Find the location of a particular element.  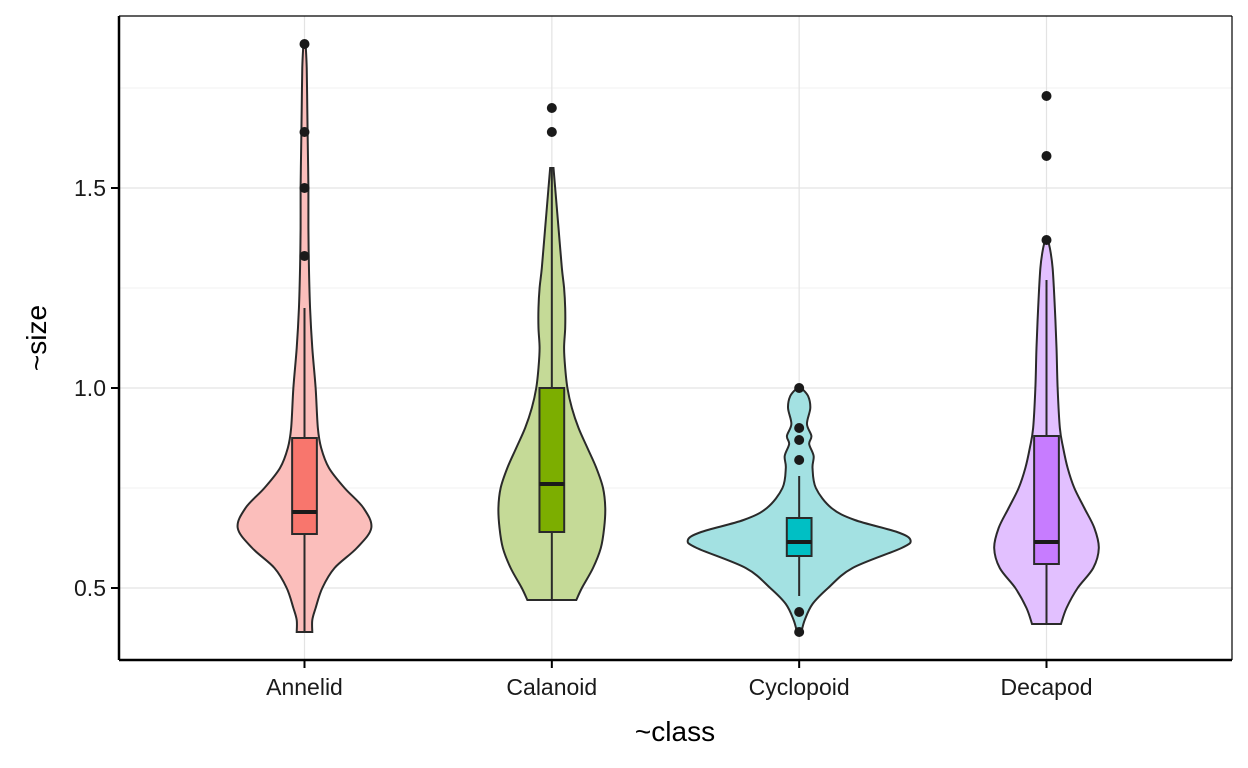

y-tick-label: 1.5 is located at coordinates (90, 188).